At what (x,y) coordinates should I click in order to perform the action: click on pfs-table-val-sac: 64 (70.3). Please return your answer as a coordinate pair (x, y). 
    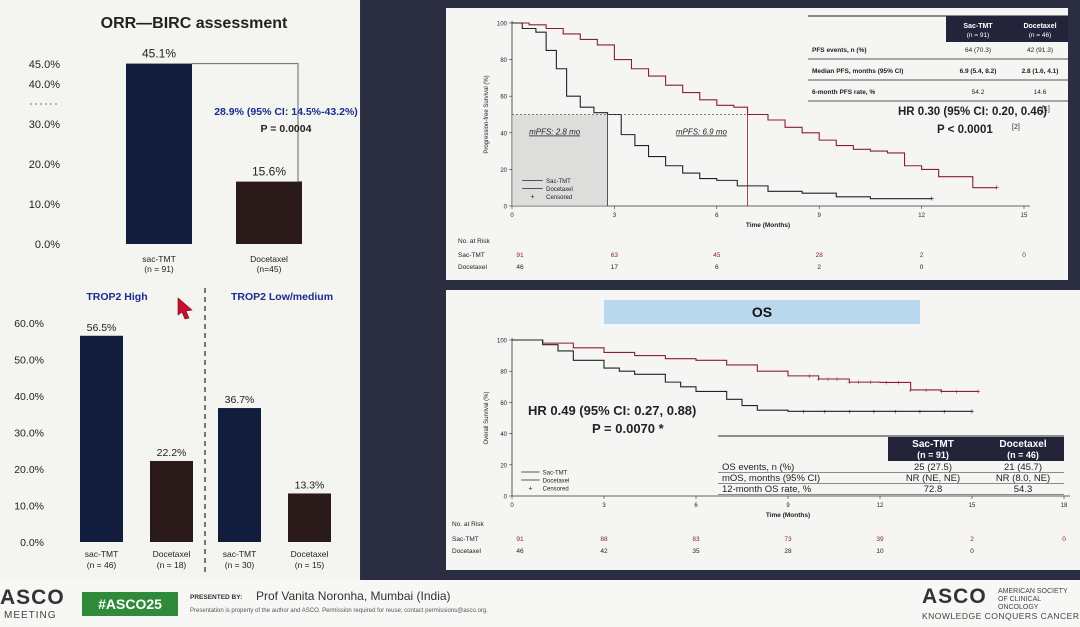
    Looking at the image, I should click on (978, 50).